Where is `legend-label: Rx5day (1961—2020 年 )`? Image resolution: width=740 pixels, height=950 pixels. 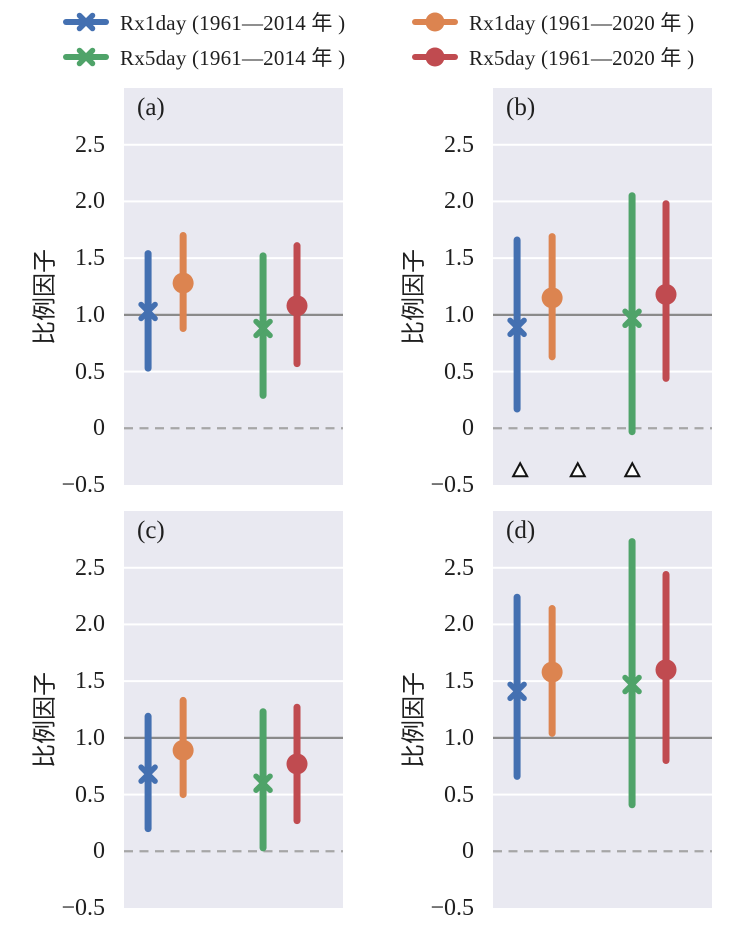 legend-label: Rx5day (1961—2020 年 ) is located at coordinates (582, 58).